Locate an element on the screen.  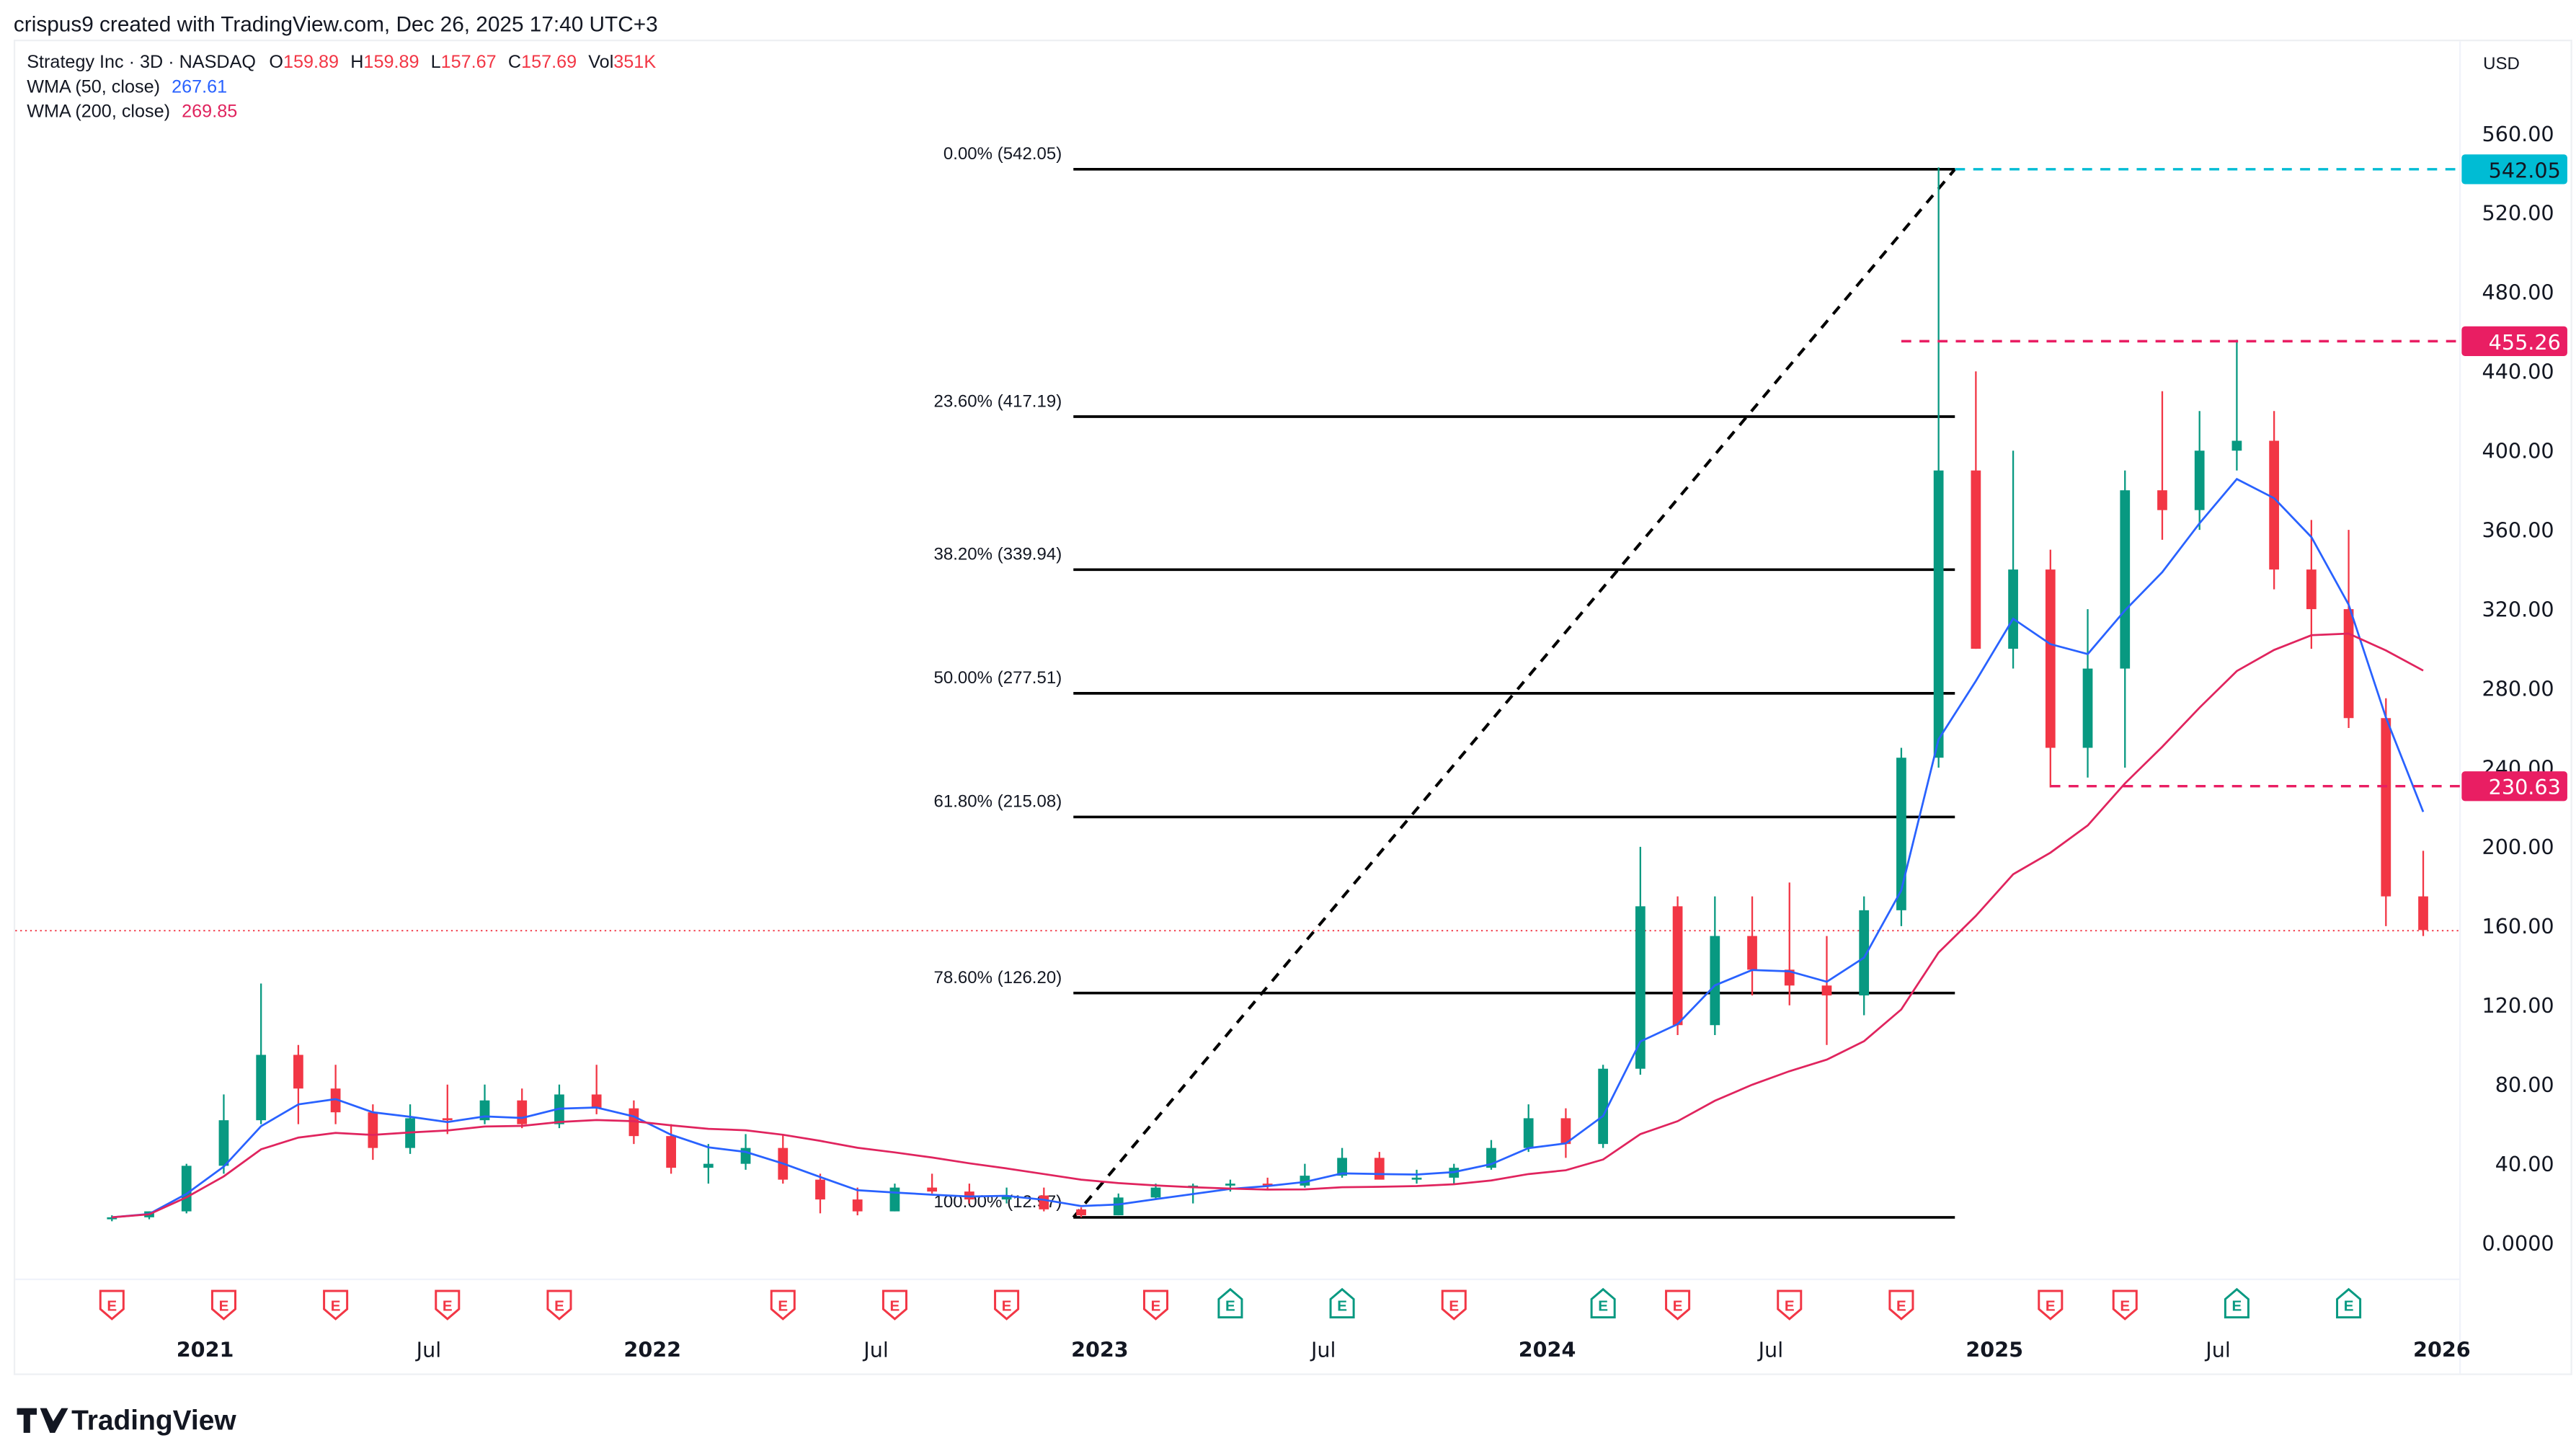
price-tick-label: 200.00 is located at coordinates (2518, 847).